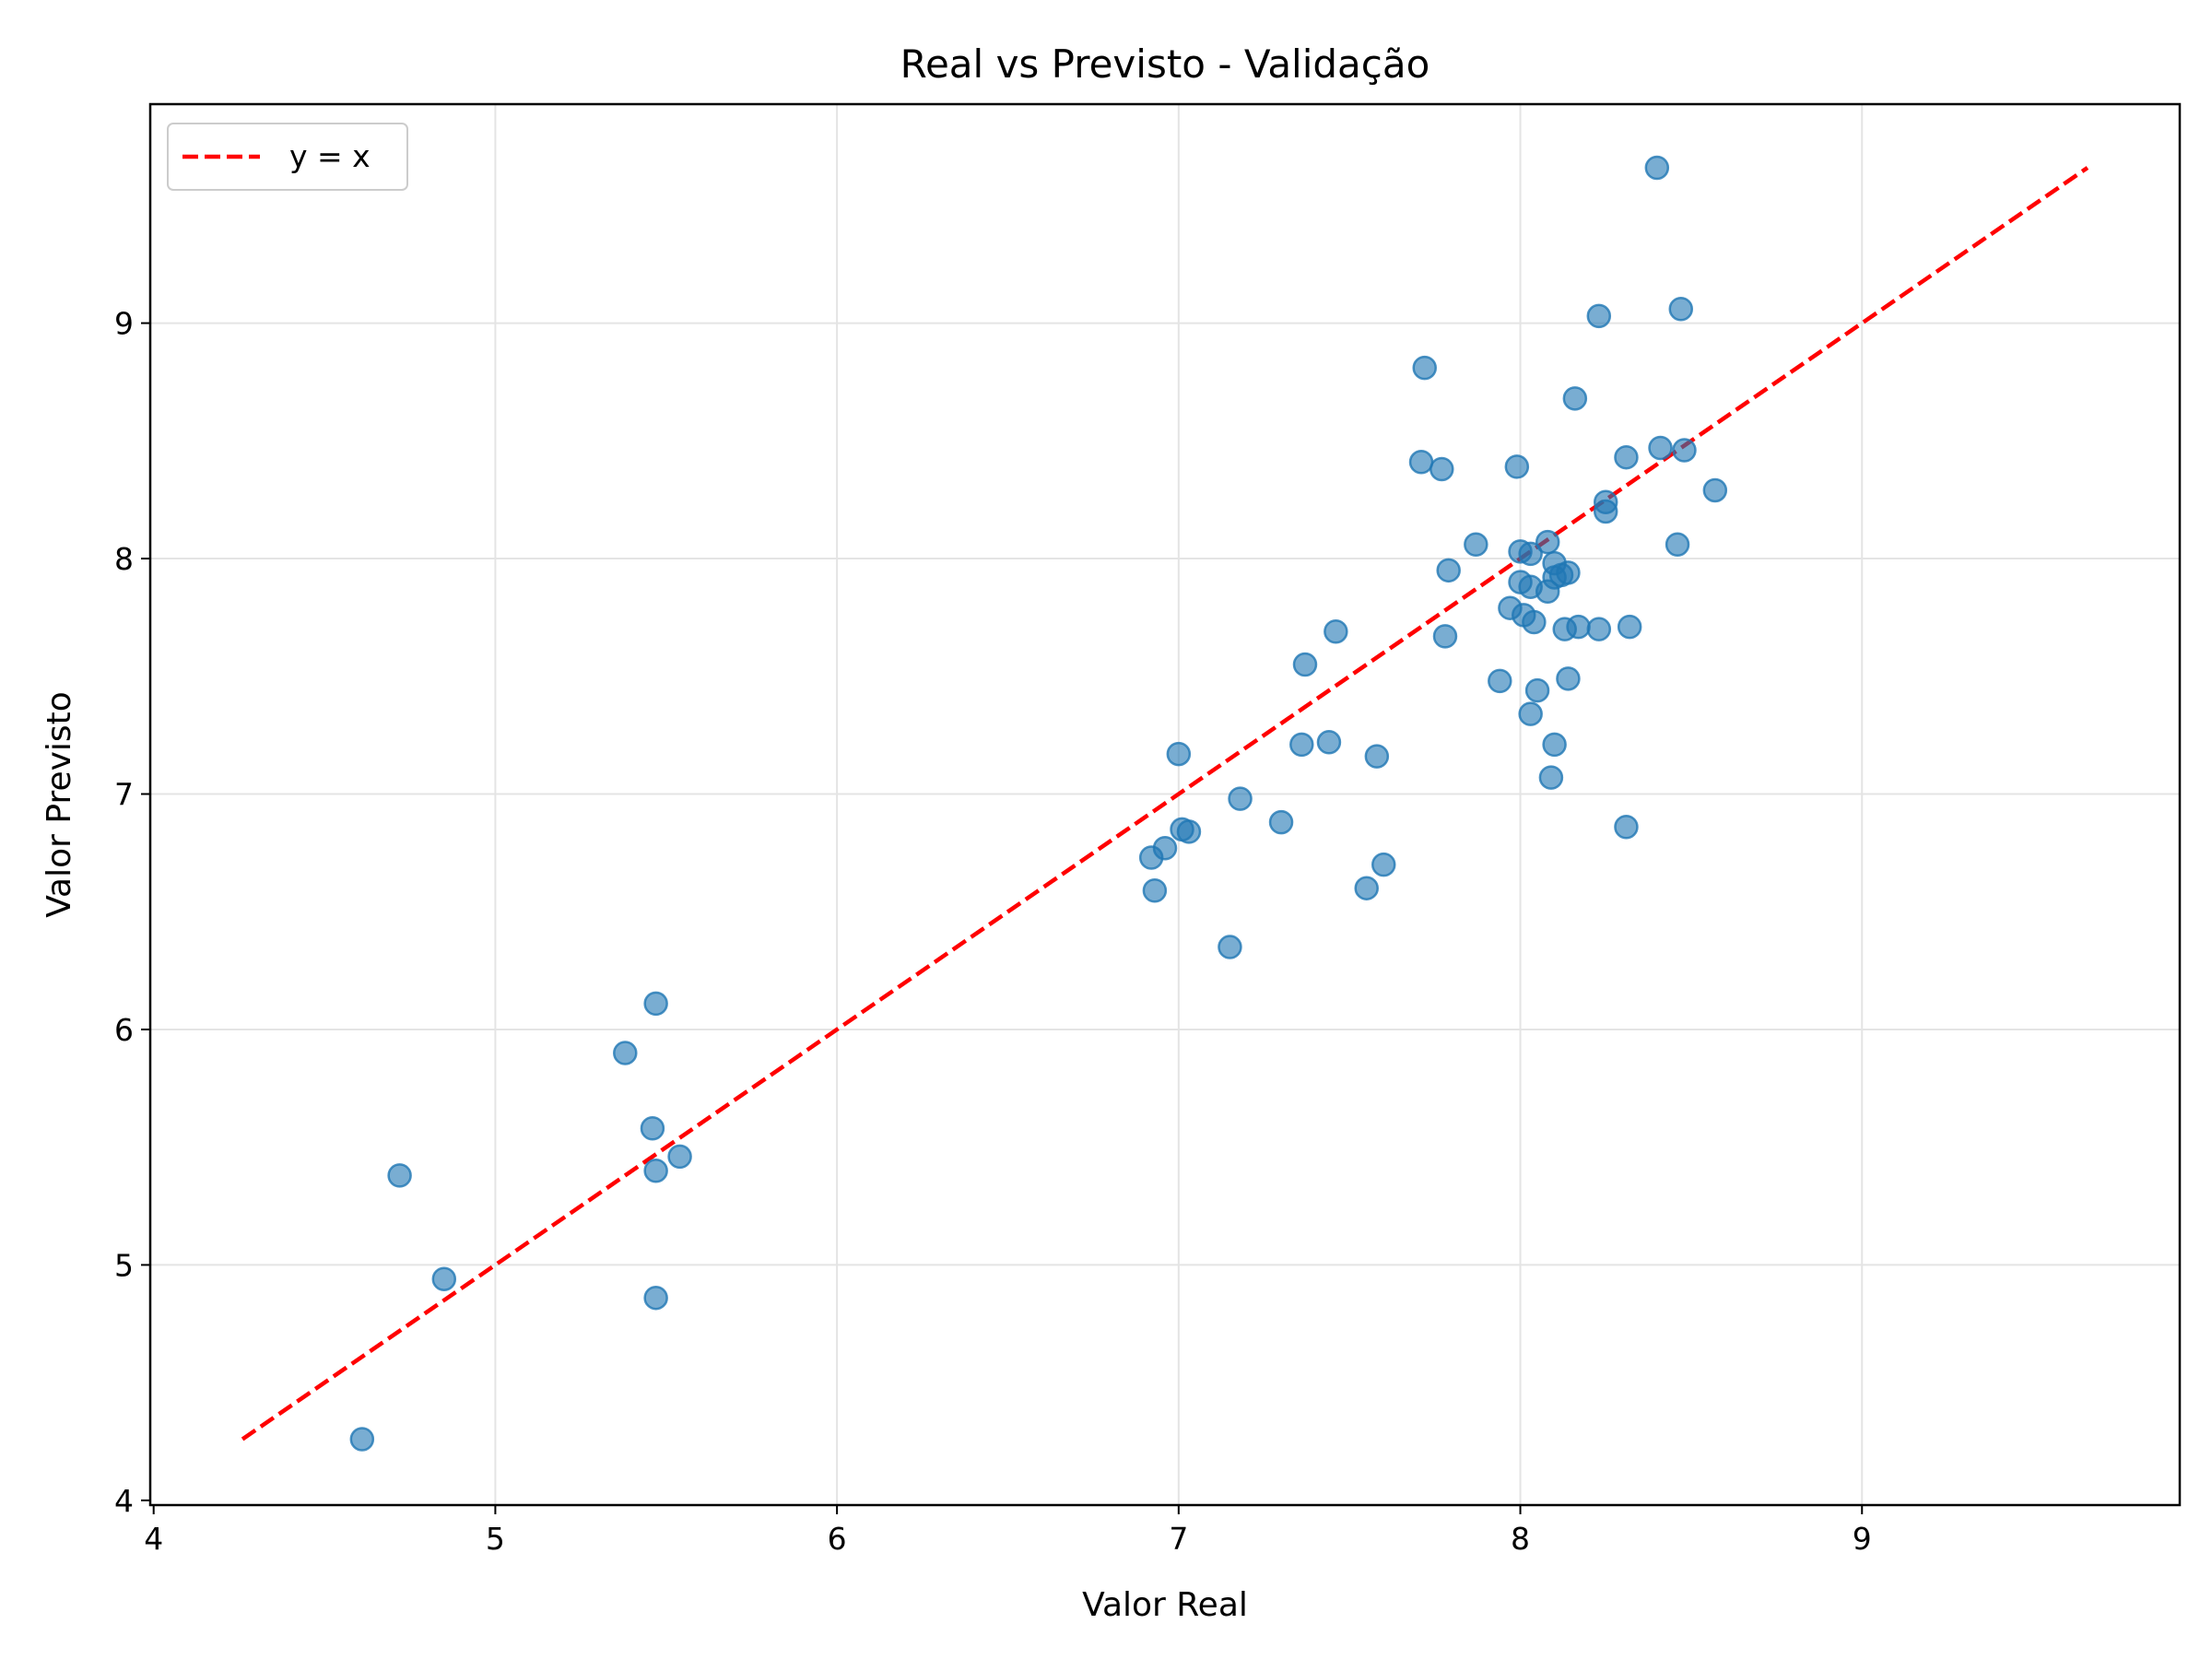 The height and width of the screenshot is (1659, 2212). Describe the element at coordinates (124, 559) in the screenshot. I see `y-tick-label: 8` at that location.